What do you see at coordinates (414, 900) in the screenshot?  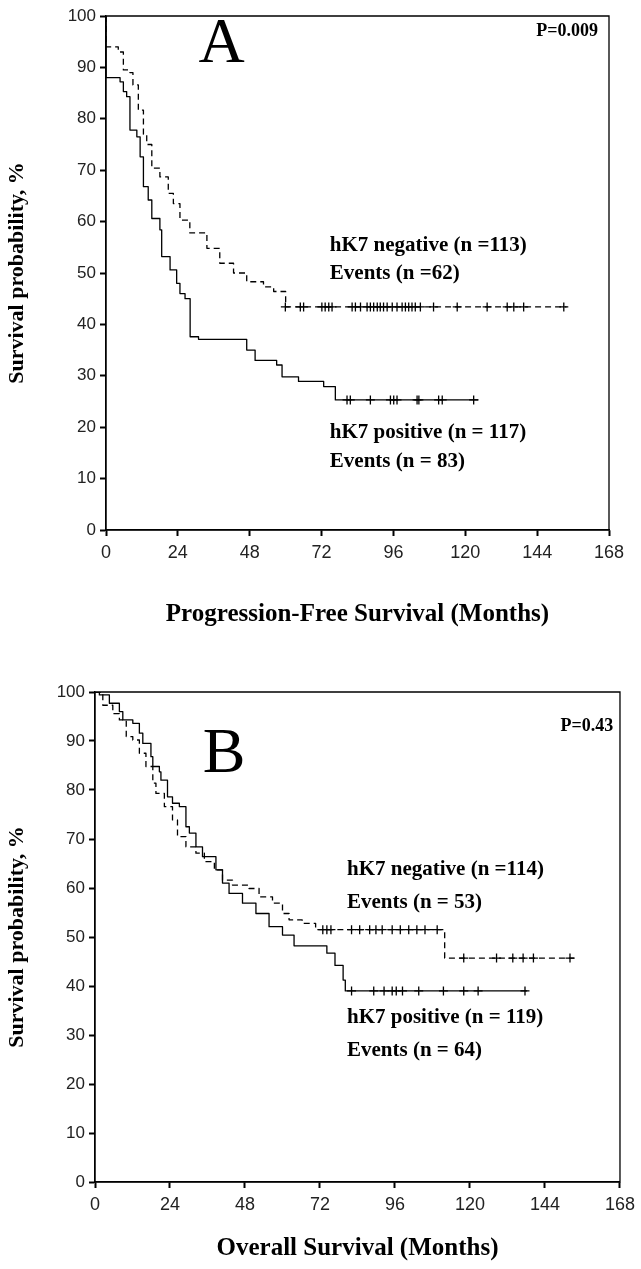 I see `annotation: Events (n = 53)` at bounding box center [414, 900].